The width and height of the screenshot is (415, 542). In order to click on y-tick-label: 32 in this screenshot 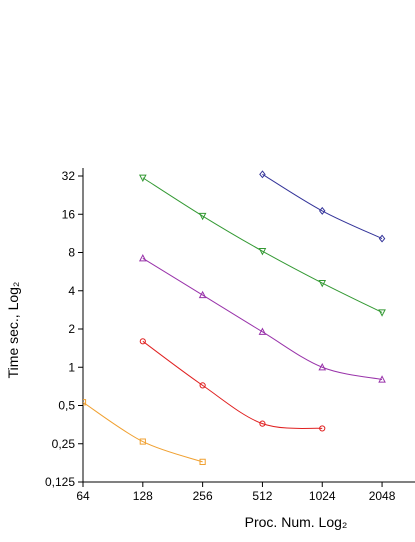, I will do `click(69, 176)`.